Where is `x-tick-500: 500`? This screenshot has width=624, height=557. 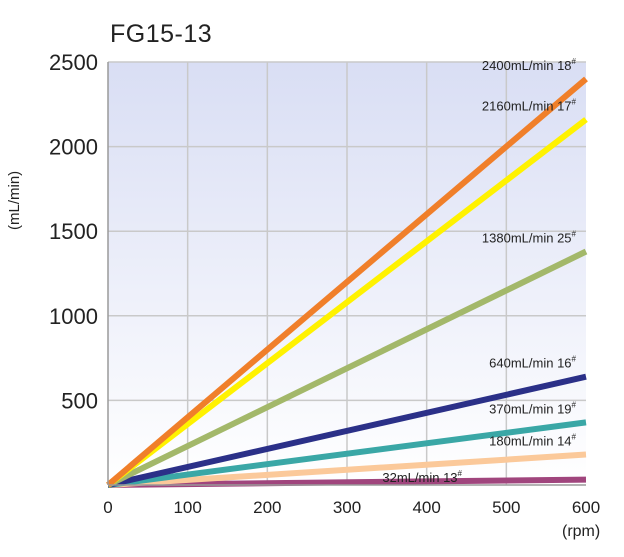 x-tick-500: 500 is located at coordinates (506, 507).